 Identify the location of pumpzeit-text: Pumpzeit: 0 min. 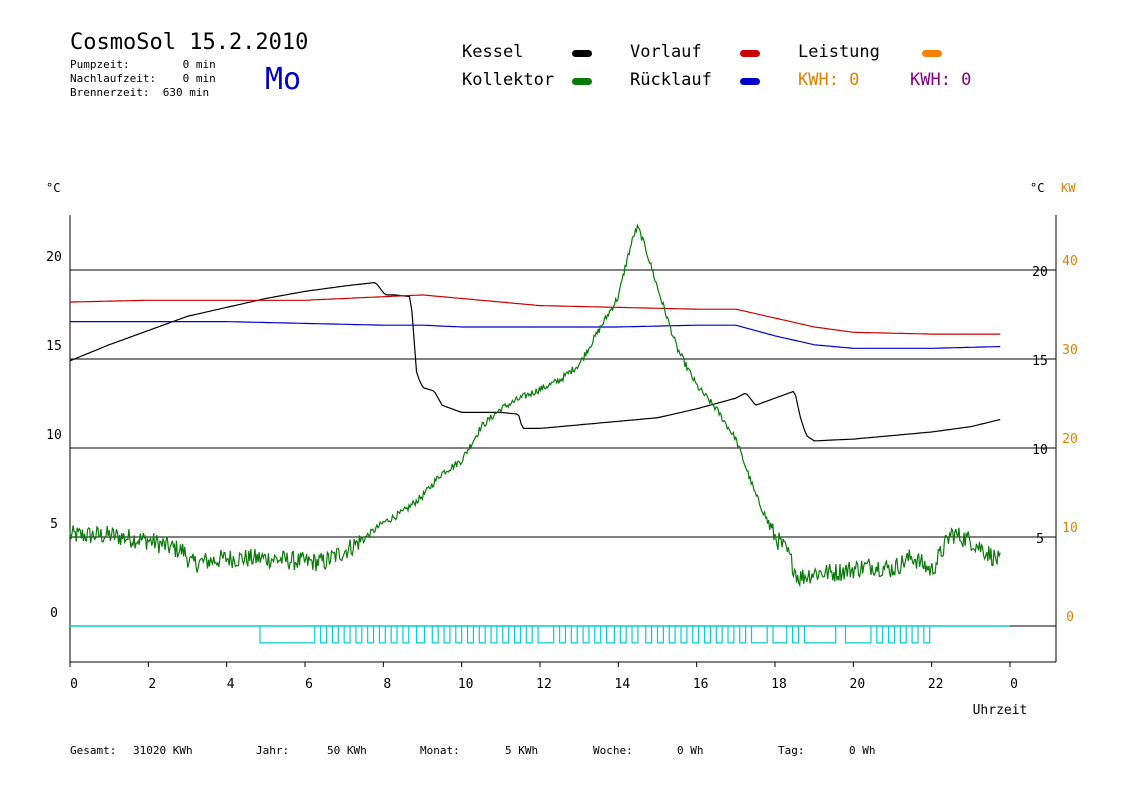
(143, 64).